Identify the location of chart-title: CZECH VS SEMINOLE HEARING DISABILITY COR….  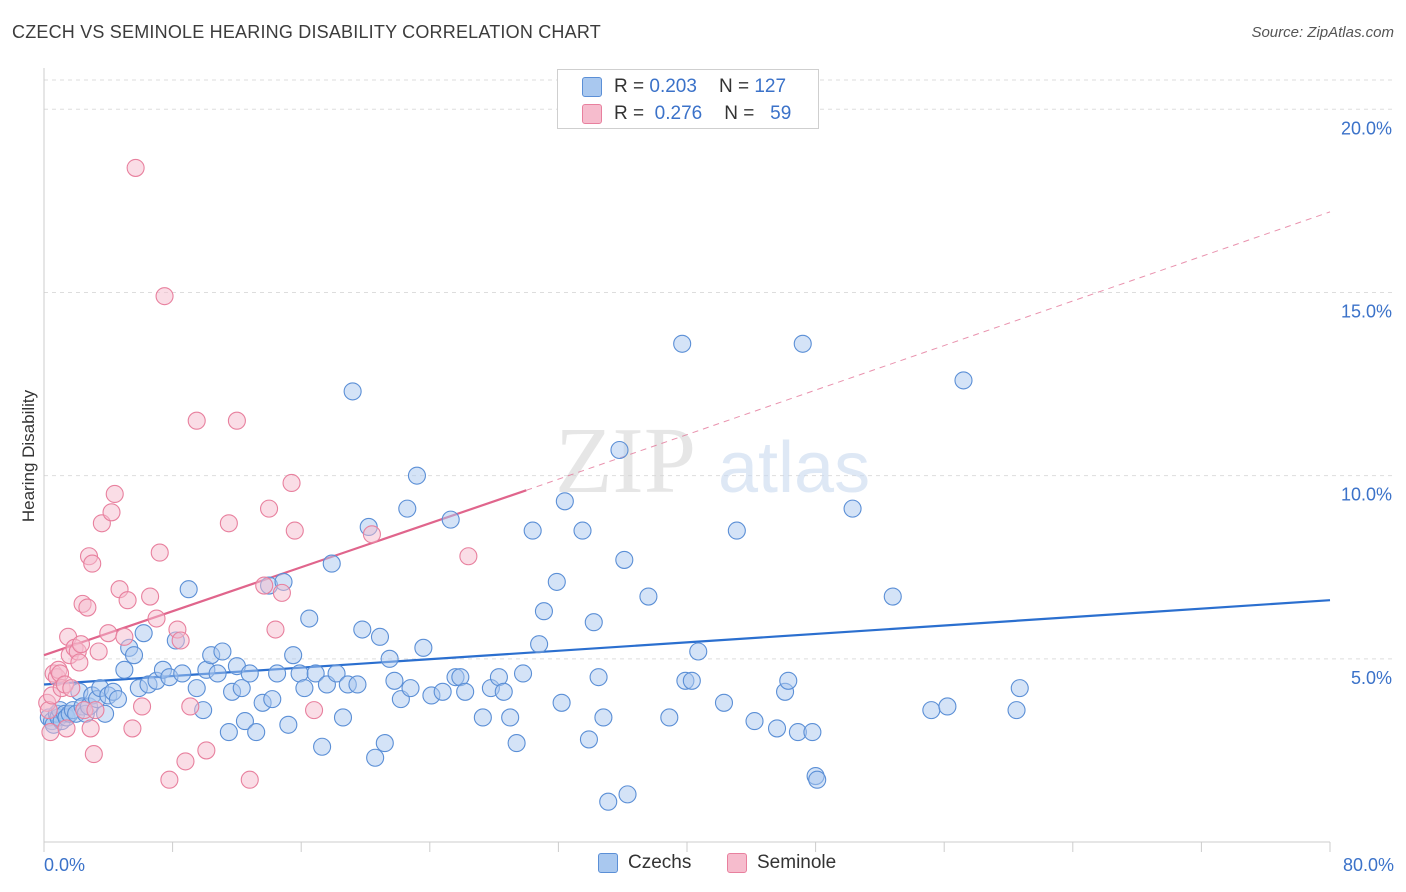
(306, 32).